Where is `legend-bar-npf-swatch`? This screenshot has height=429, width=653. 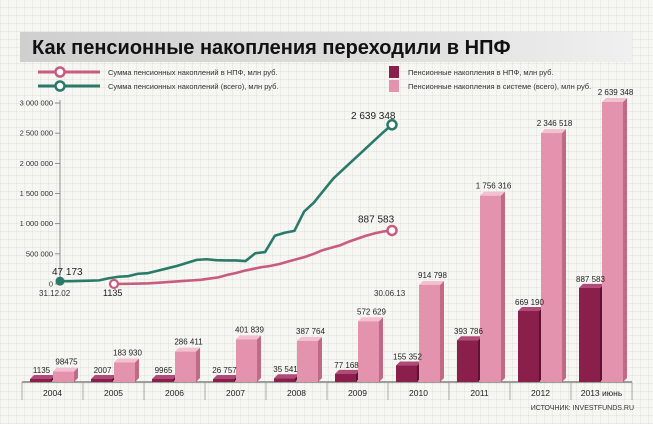 legend-bar-npf-swatch is located at coordinates (394, 72).